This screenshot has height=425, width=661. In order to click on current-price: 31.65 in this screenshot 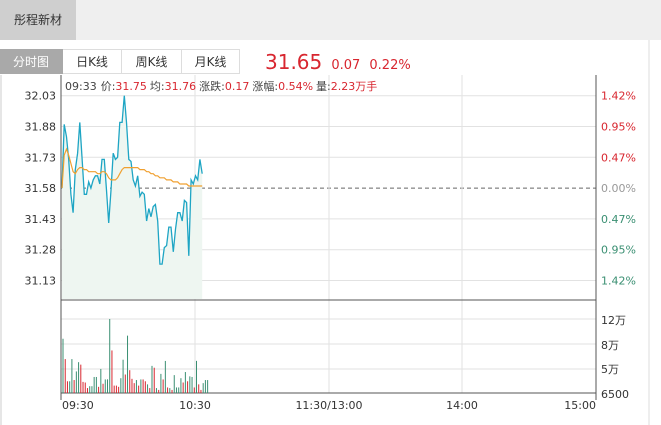, I will do `click(294, 62)`.